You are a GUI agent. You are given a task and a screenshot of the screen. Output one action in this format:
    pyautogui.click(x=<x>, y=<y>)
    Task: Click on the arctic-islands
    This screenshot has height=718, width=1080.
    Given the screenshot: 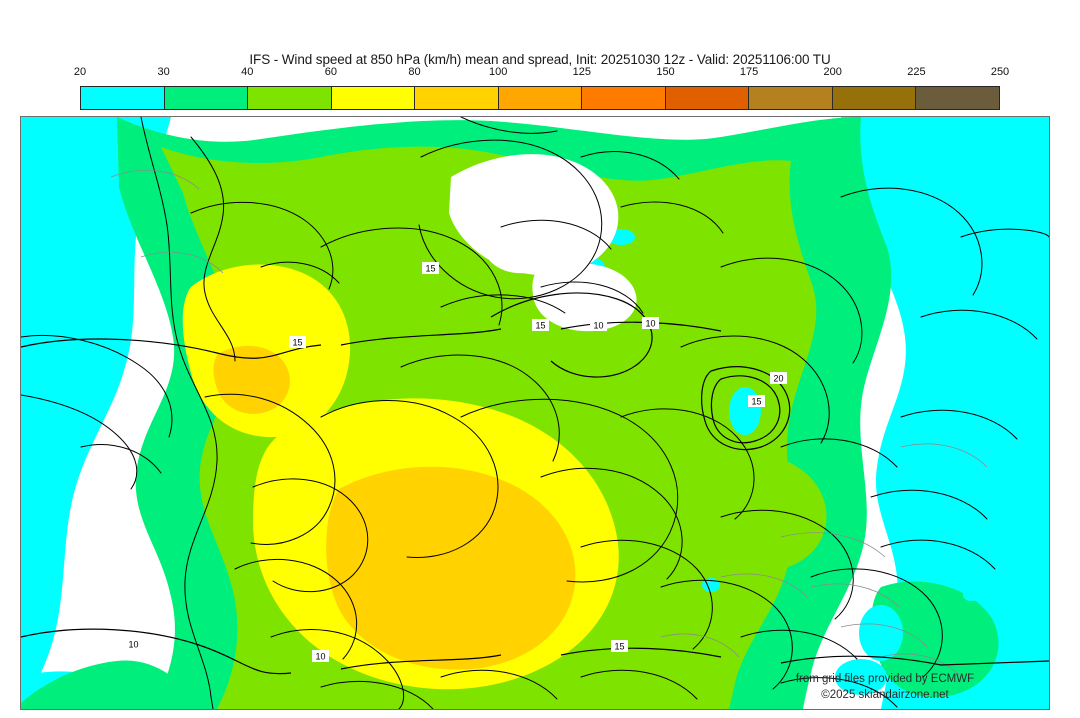 What is the action you would take?
    pyautogui.click(x=543, y=243)
    